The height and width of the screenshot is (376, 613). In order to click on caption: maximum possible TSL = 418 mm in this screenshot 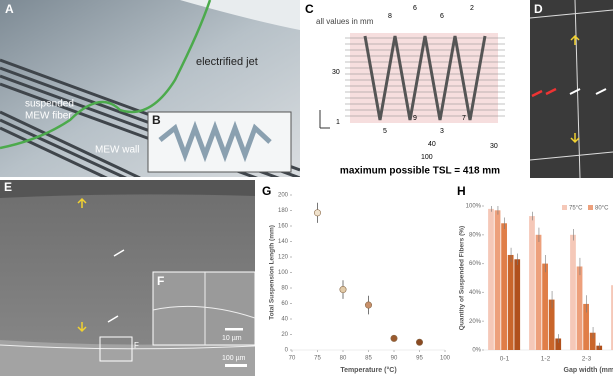, I will do `click(420, 171)`.